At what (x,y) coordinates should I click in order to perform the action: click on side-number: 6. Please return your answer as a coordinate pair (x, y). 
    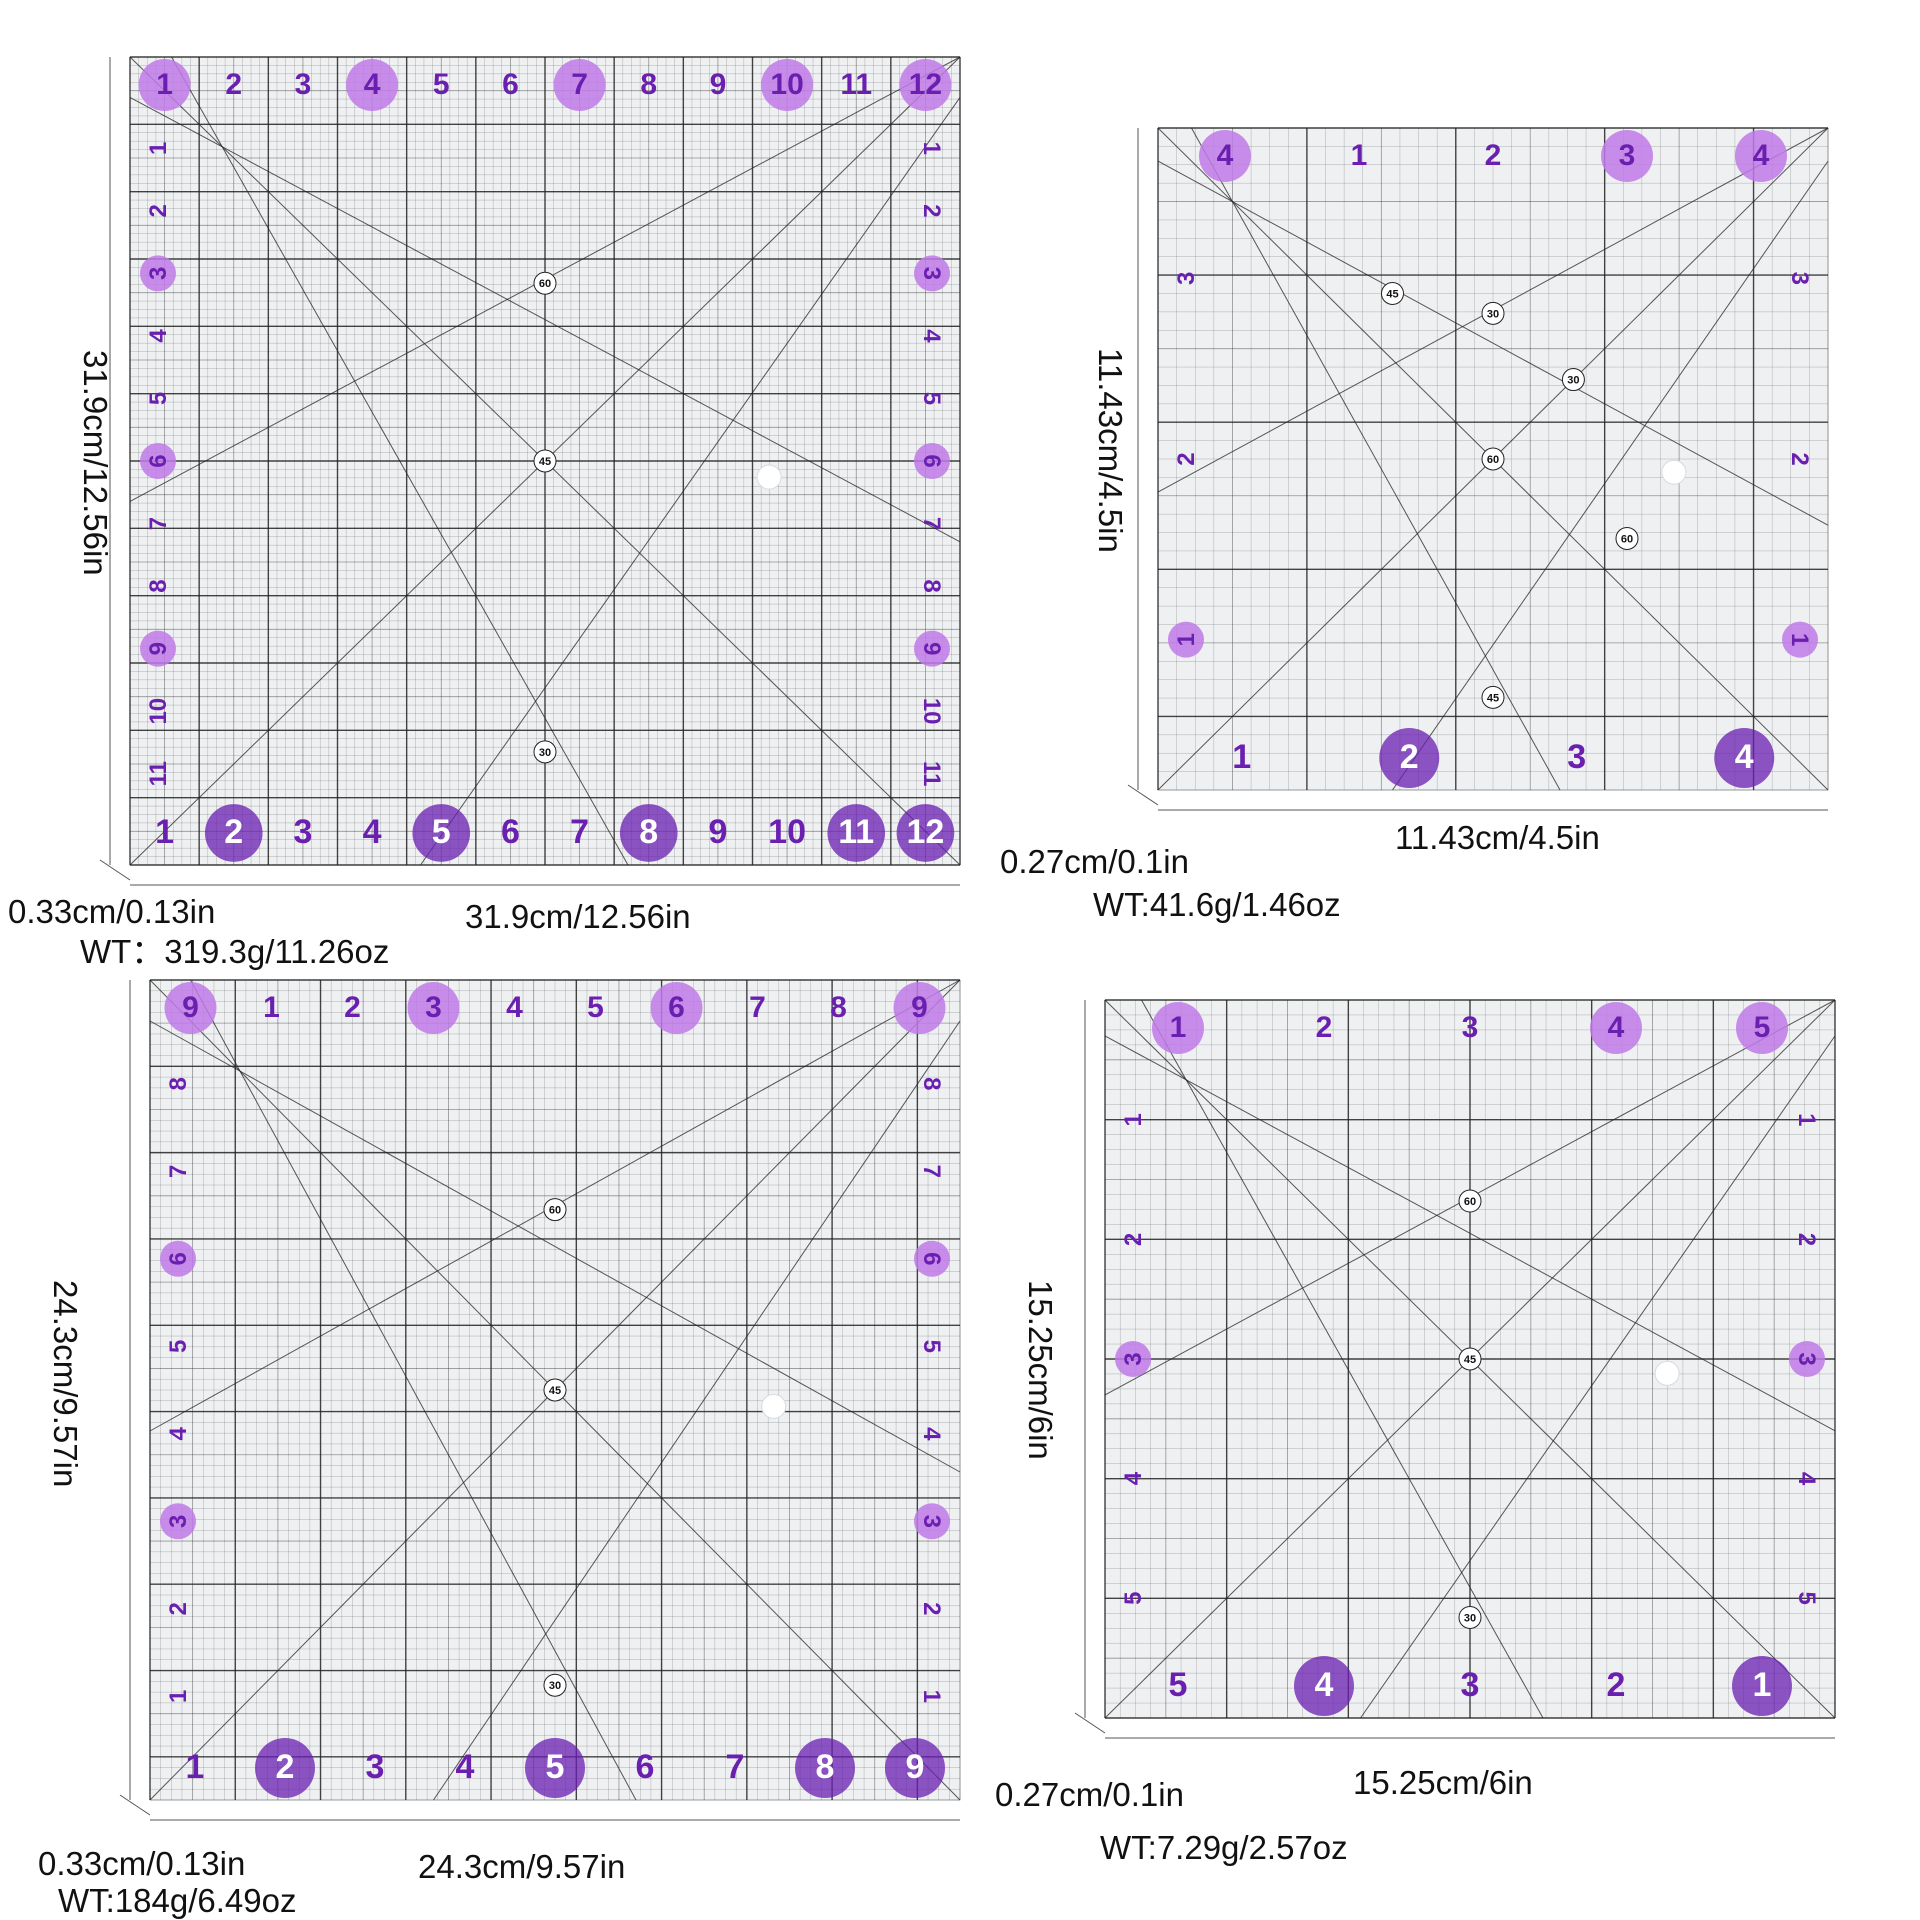
    Looking at the image, I should click on (158, 460).